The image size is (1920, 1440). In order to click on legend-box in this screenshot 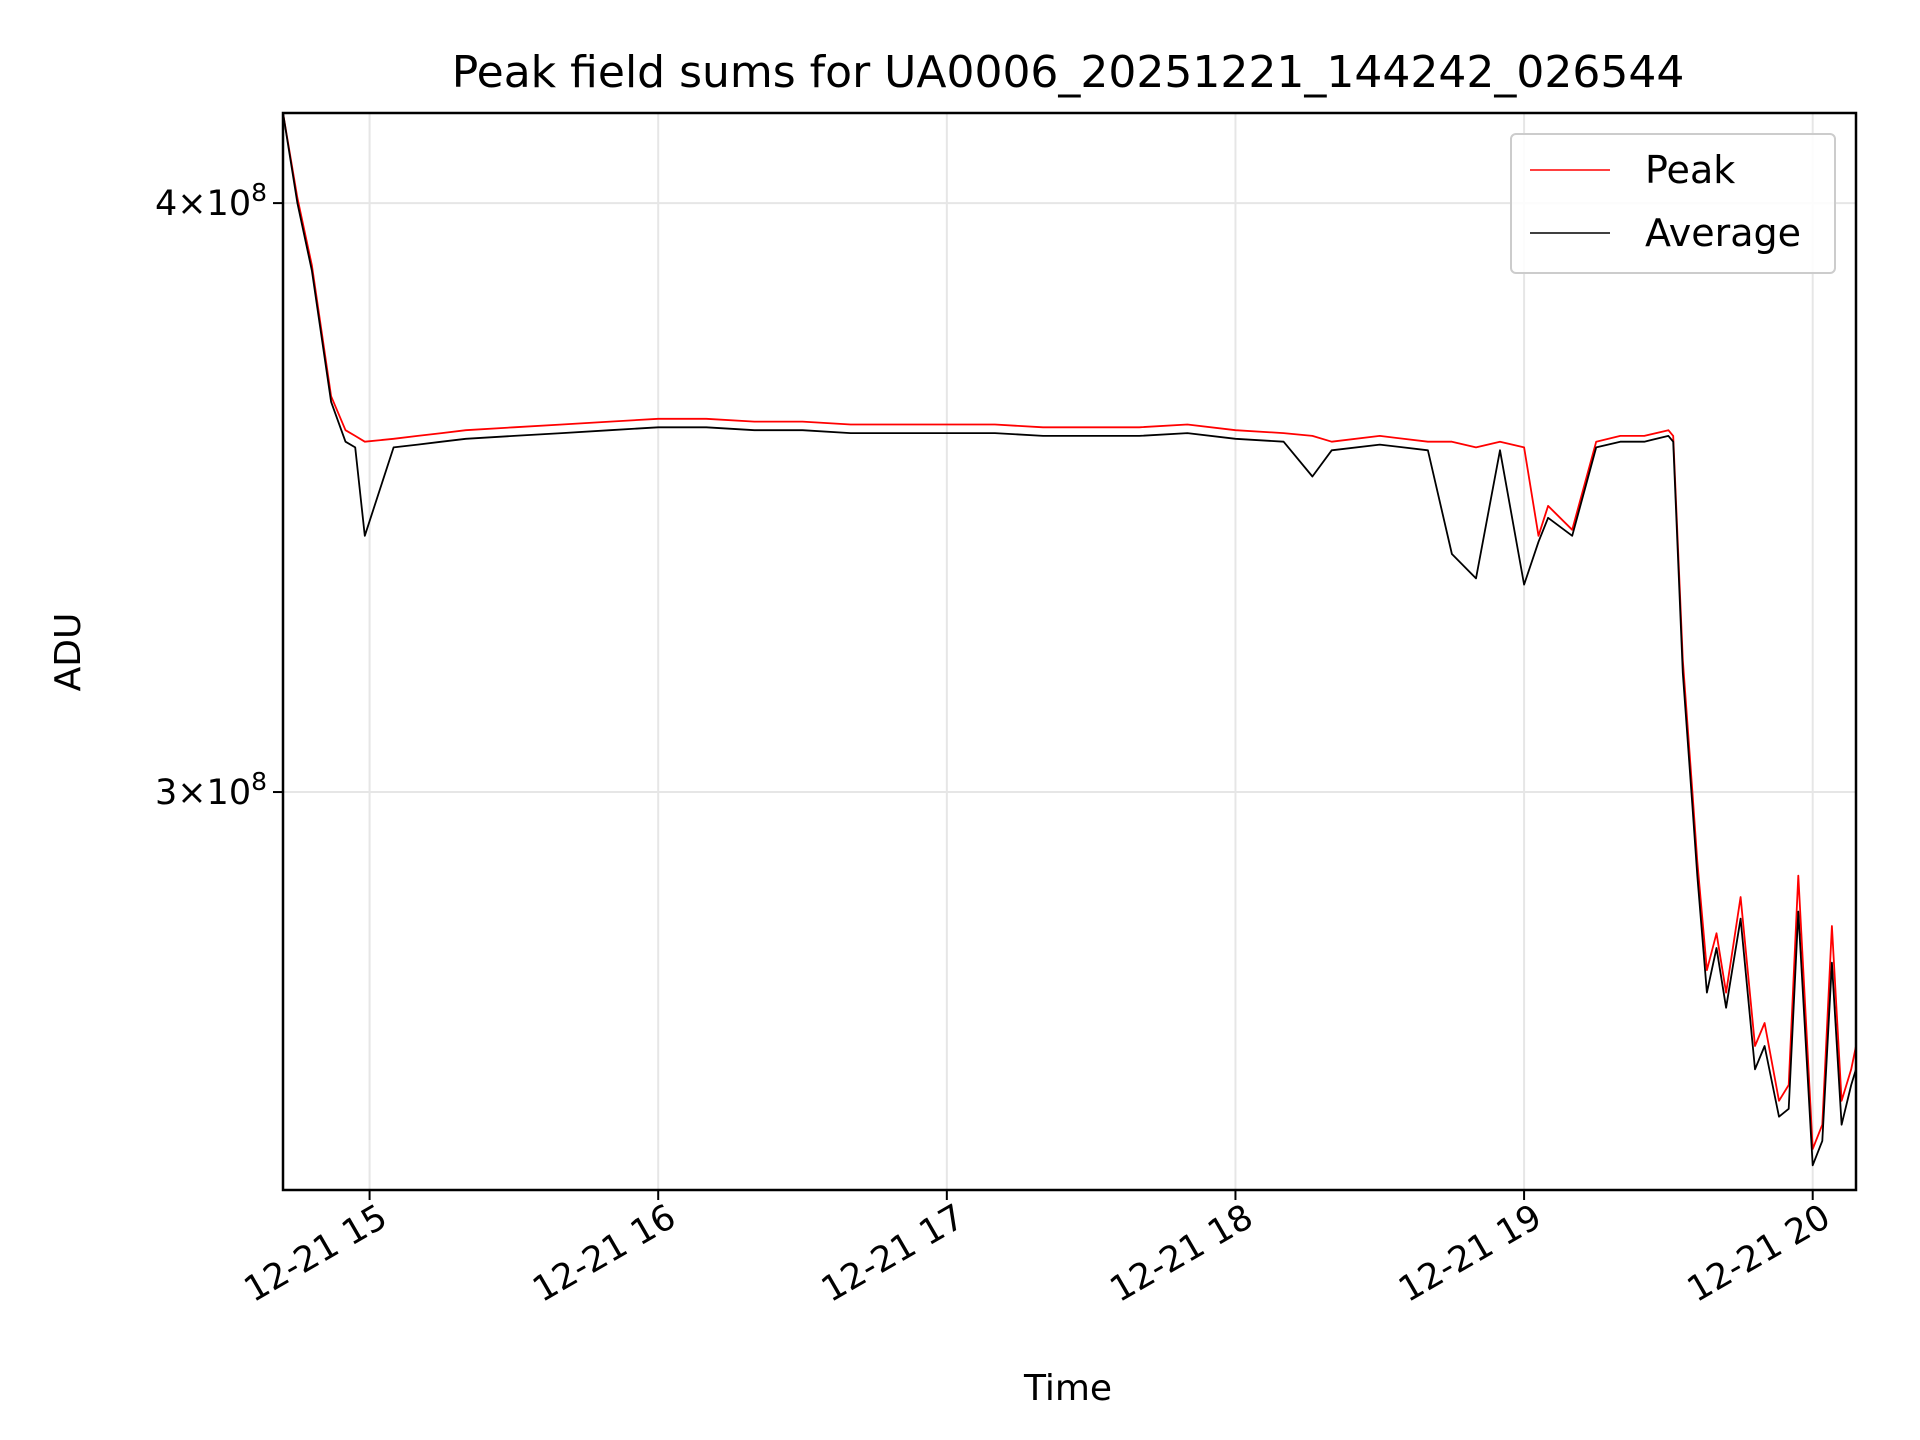, I will do `click(1673, 203)`.